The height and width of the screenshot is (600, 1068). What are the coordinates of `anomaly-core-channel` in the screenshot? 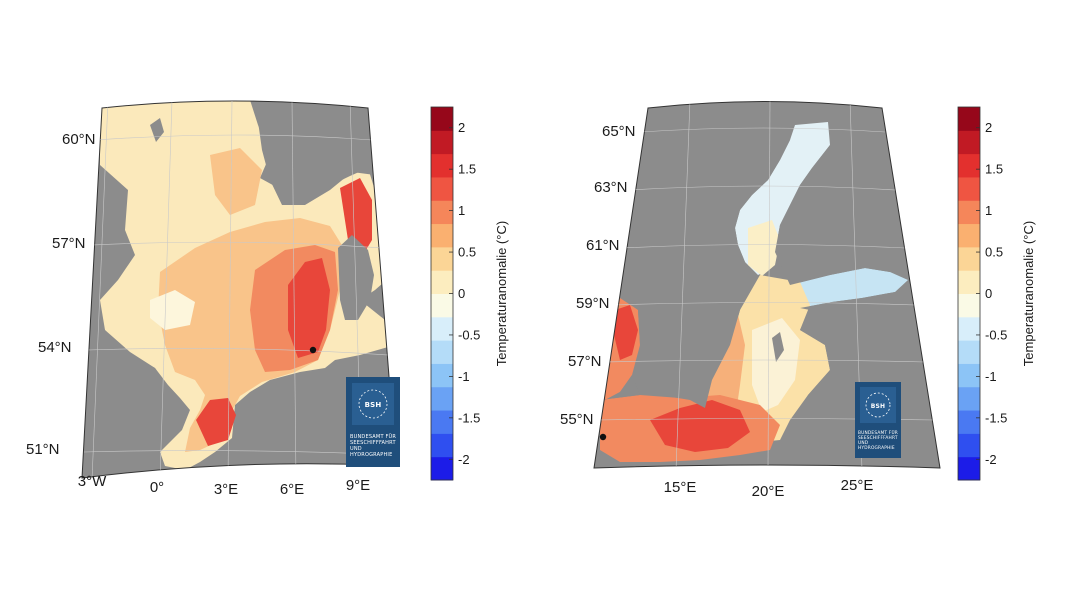 It's located at (216, 422).